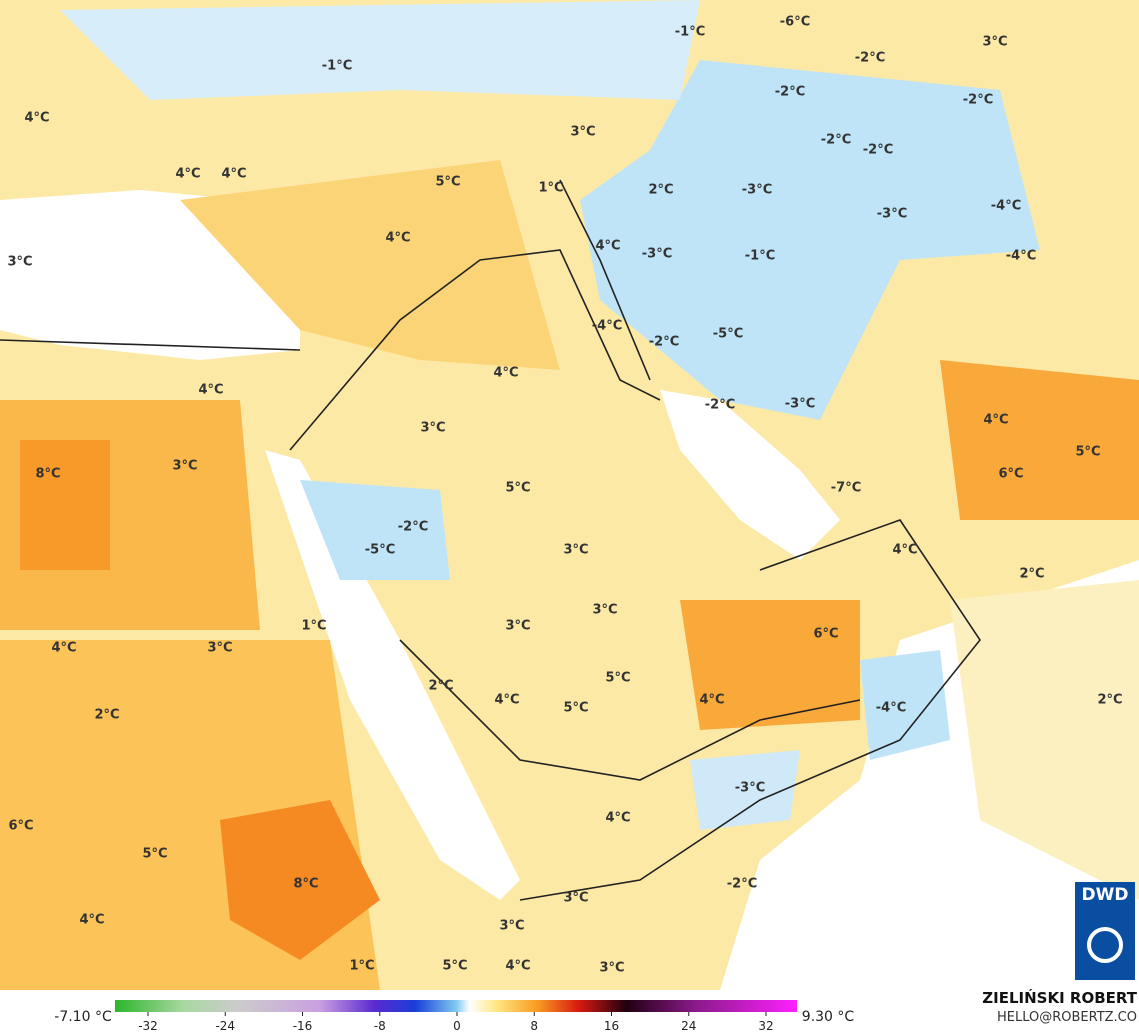 Image resolution: width=1139 pixels, height=1035 pixels. I want to click on red-sea, so click(392, 675).